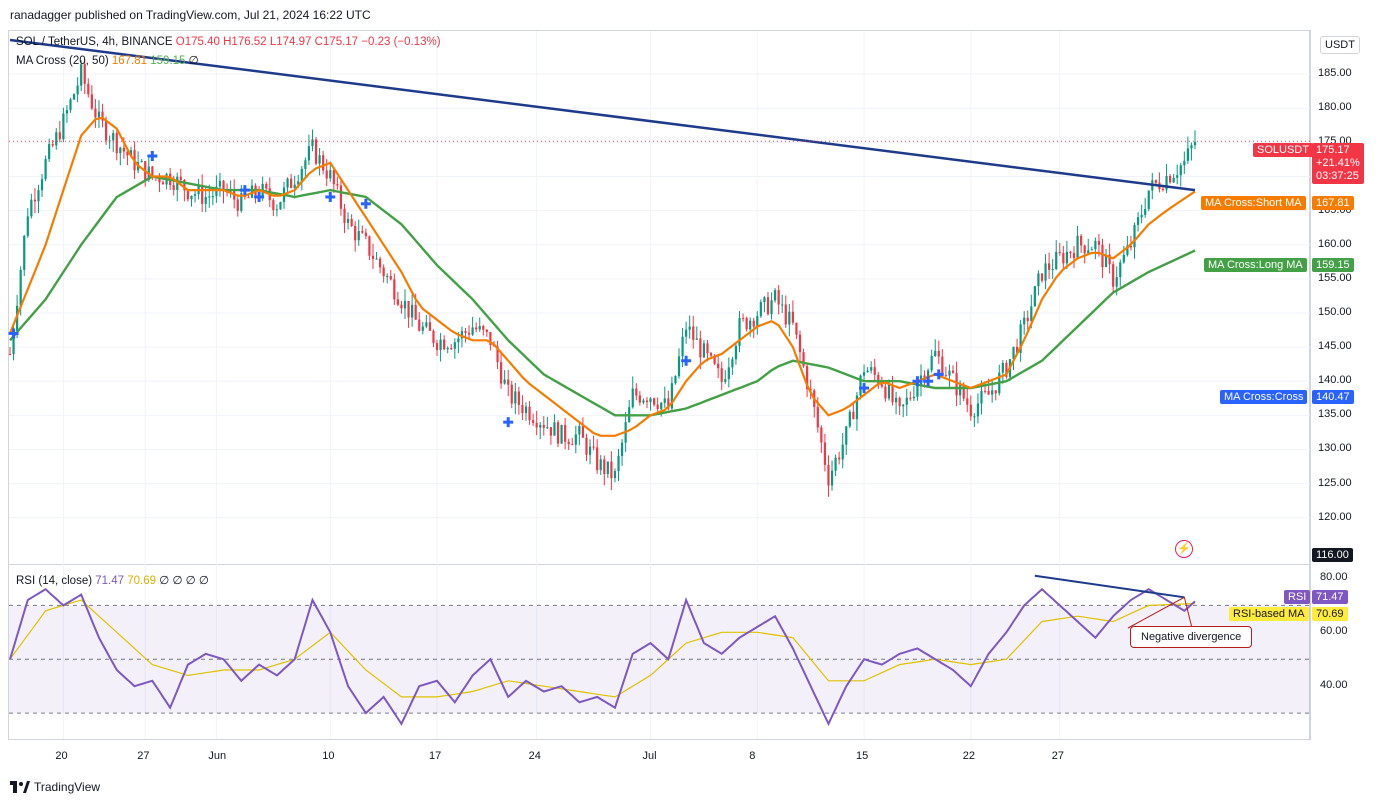 The height and width of the screenshot is (805, 1387). I want to click on last-price-value: 175.17, so click(1333, 150).